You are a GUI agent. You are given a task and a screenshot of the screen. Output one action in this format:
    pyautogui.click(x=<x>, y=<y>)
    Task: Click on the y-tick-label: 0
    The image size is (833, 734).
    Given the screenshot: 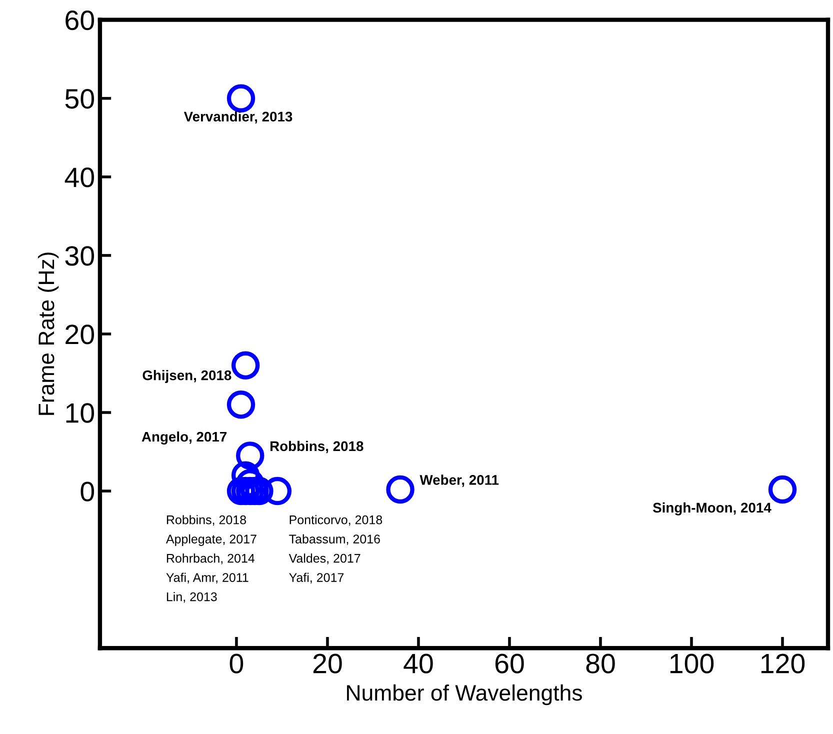 What is the action you would take?
    pyautogui.click(x=87, y=492)
    